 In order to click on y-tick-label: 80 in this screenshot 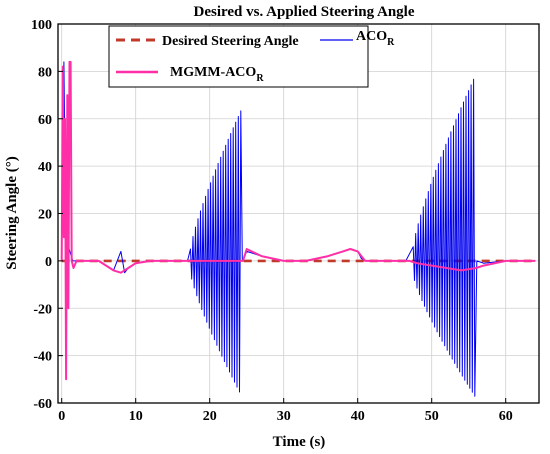, I will do `click(45, 72)`.